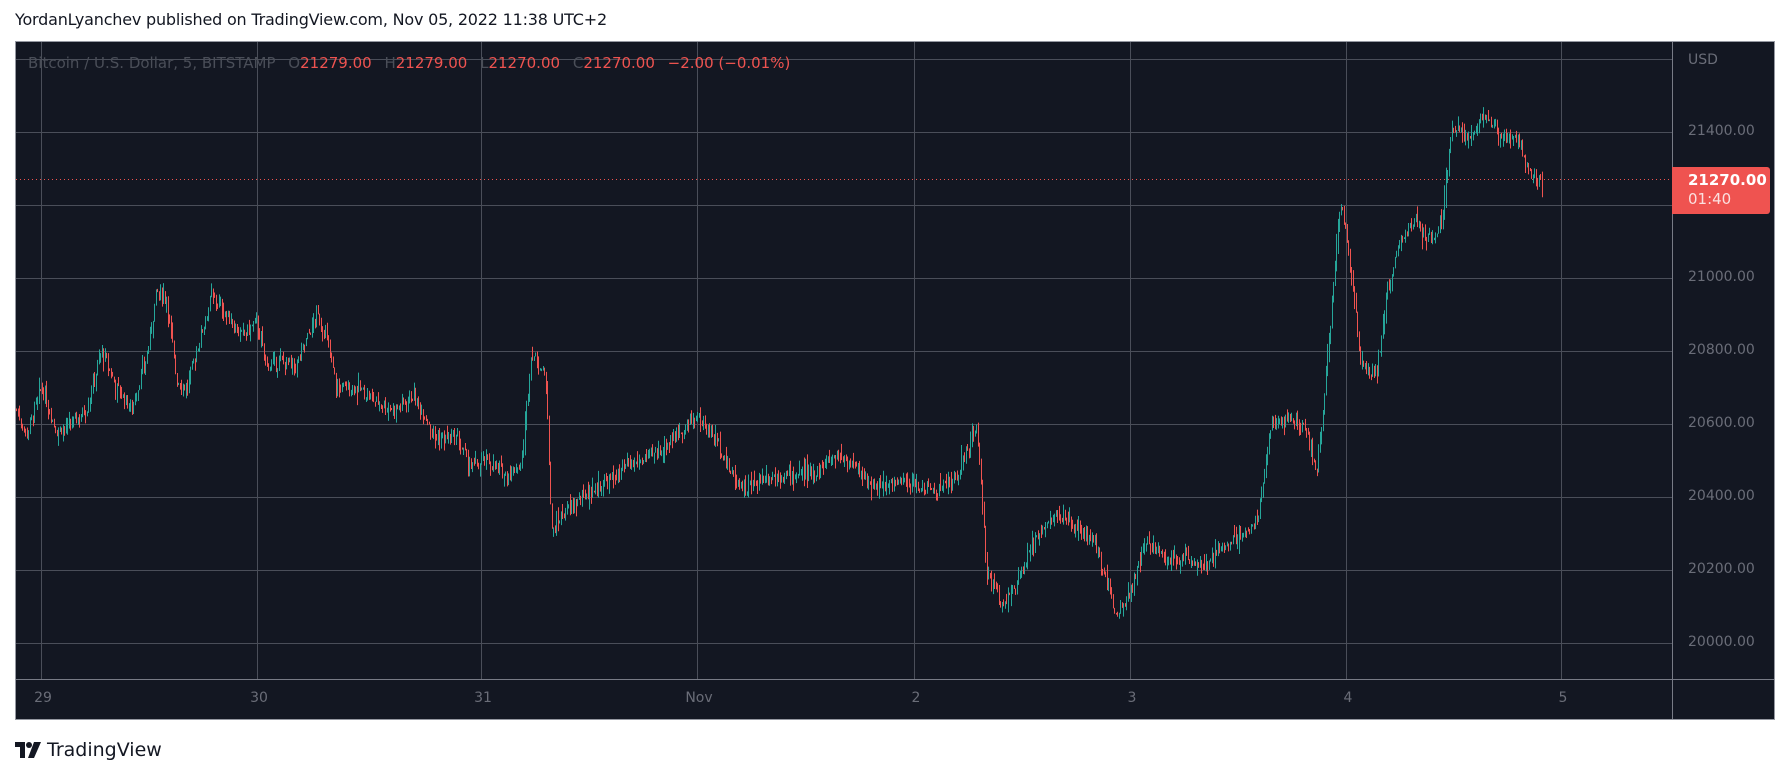 Image resolution: width=1791 pixels, height=774 pixels. Describe the element at coordinates (729, 63) in the screenshot. I see `change-value: −2.00 (−0.01%)` at that location.